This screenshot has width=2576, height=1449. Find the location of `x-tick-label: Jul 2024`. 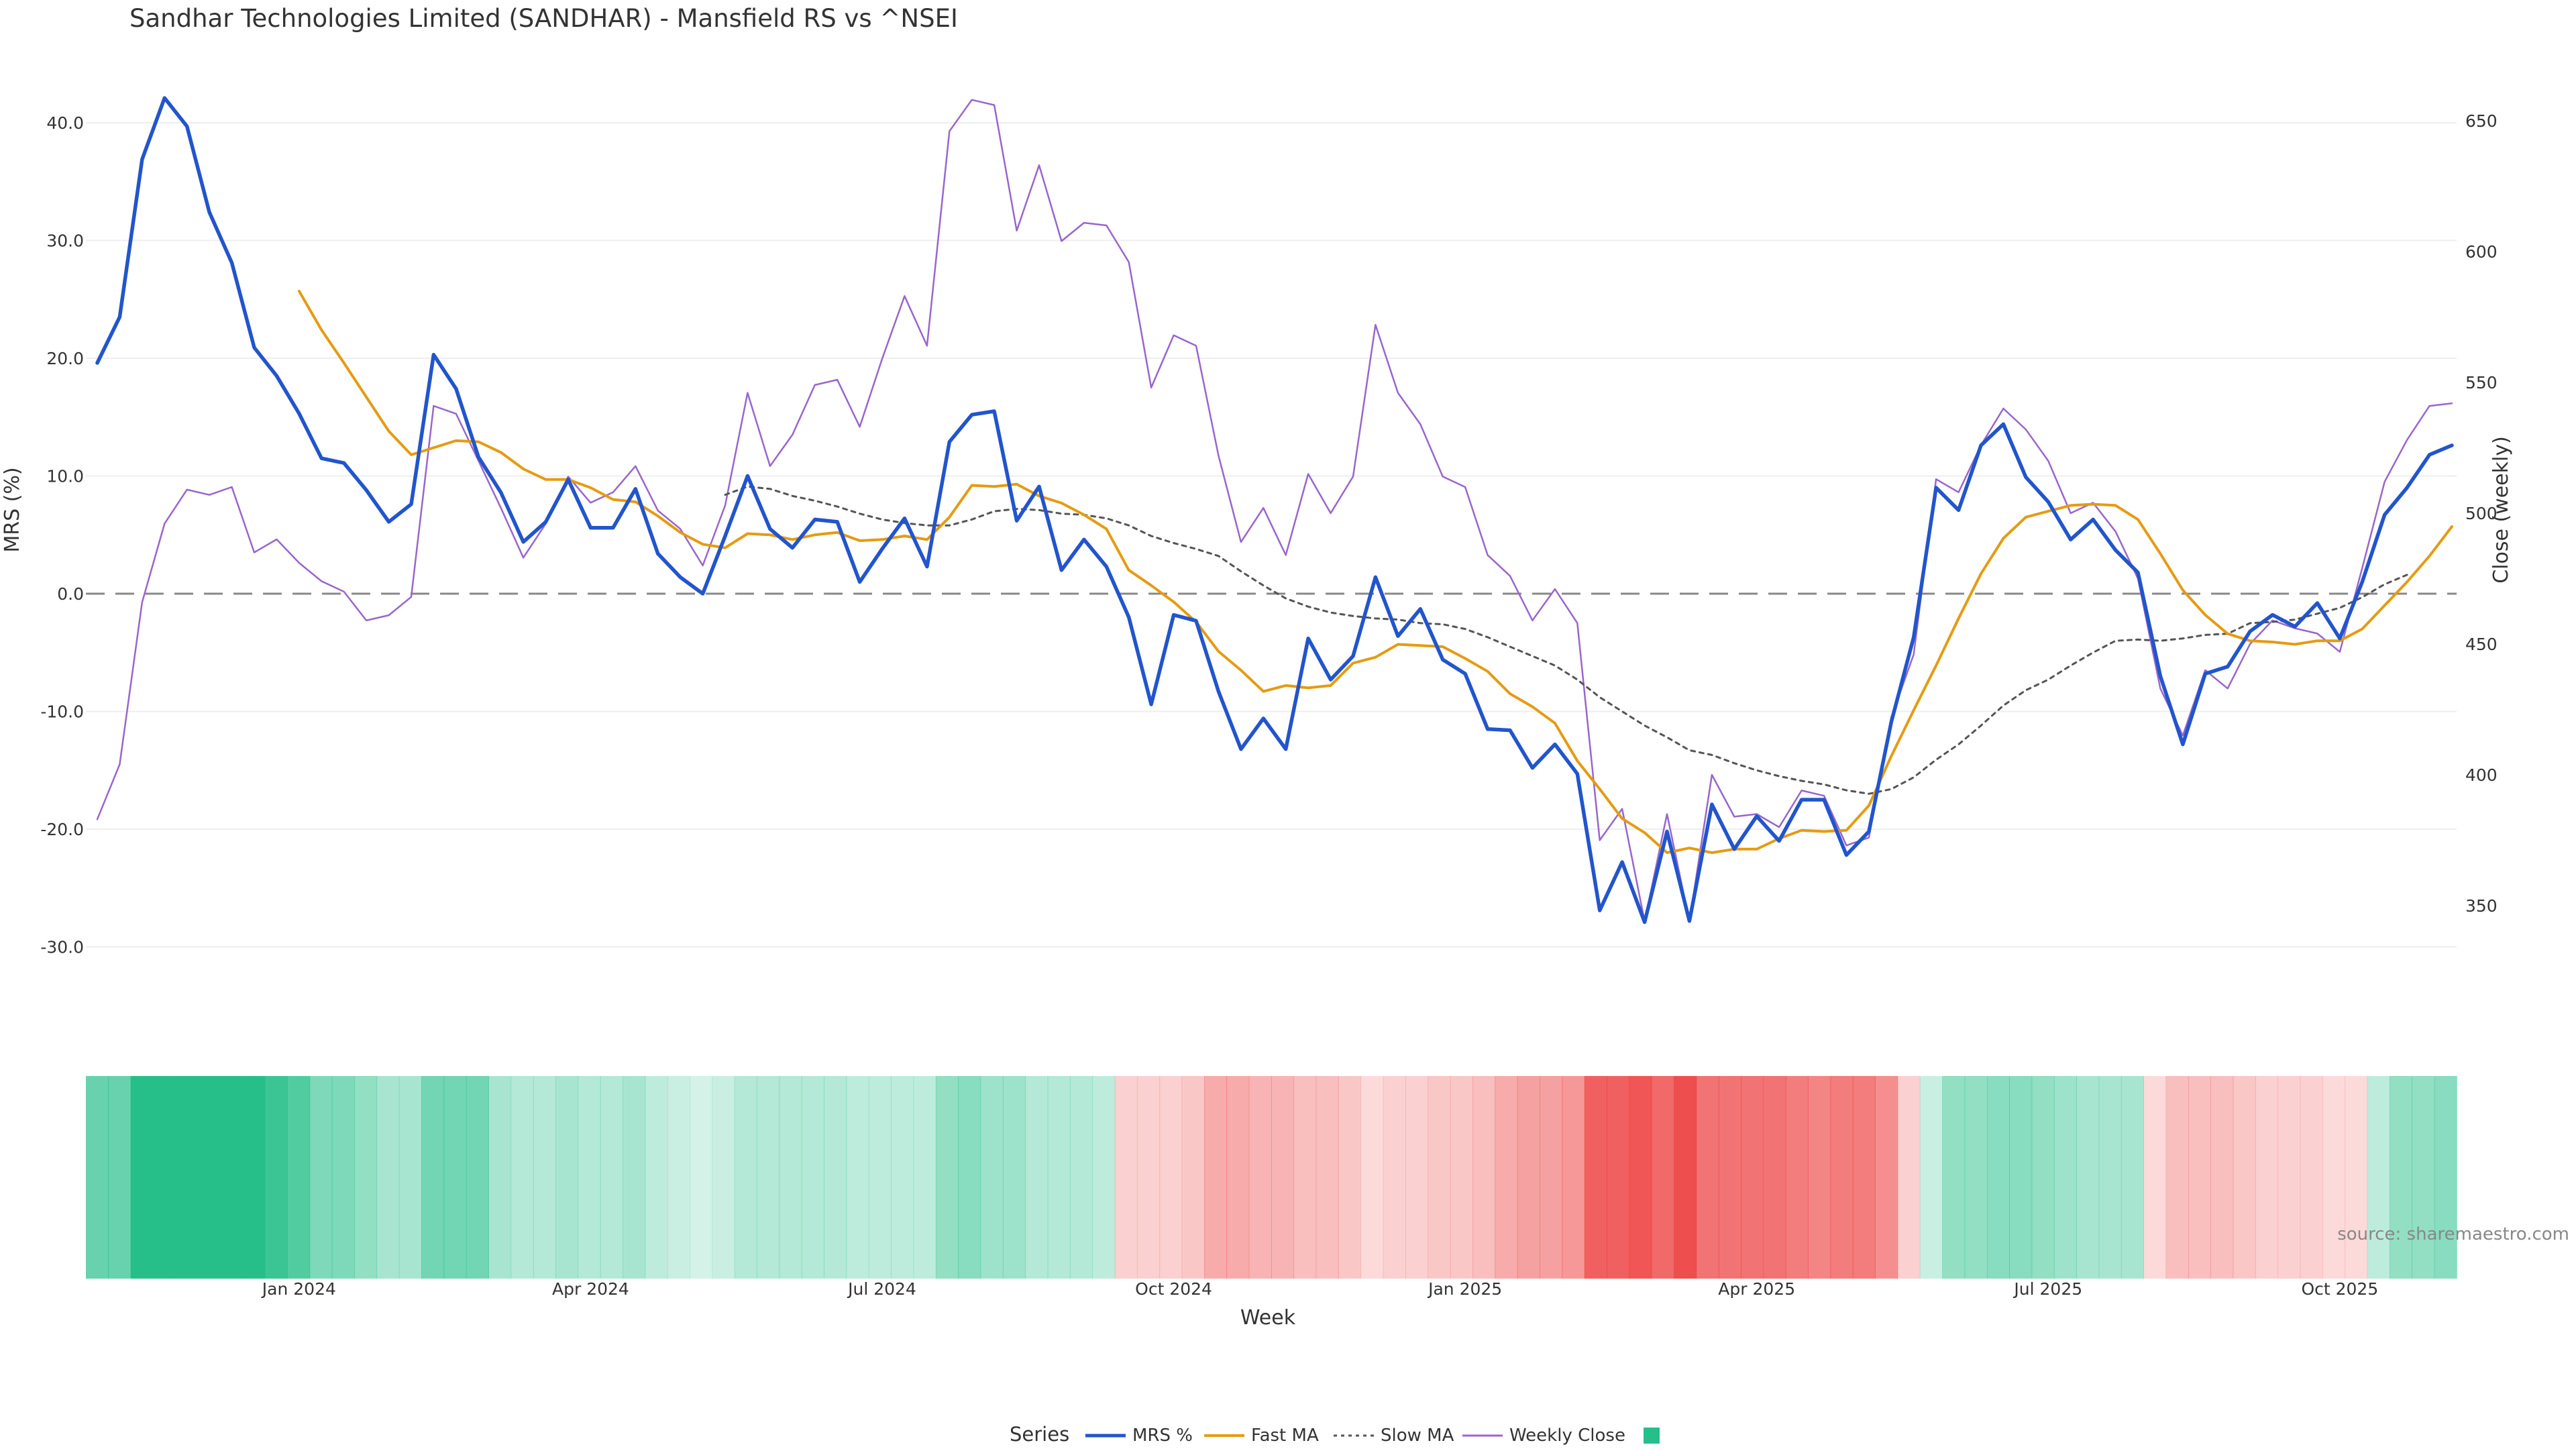

x-tick-label: Jul 2024 is located at coordinates (881, 1289).